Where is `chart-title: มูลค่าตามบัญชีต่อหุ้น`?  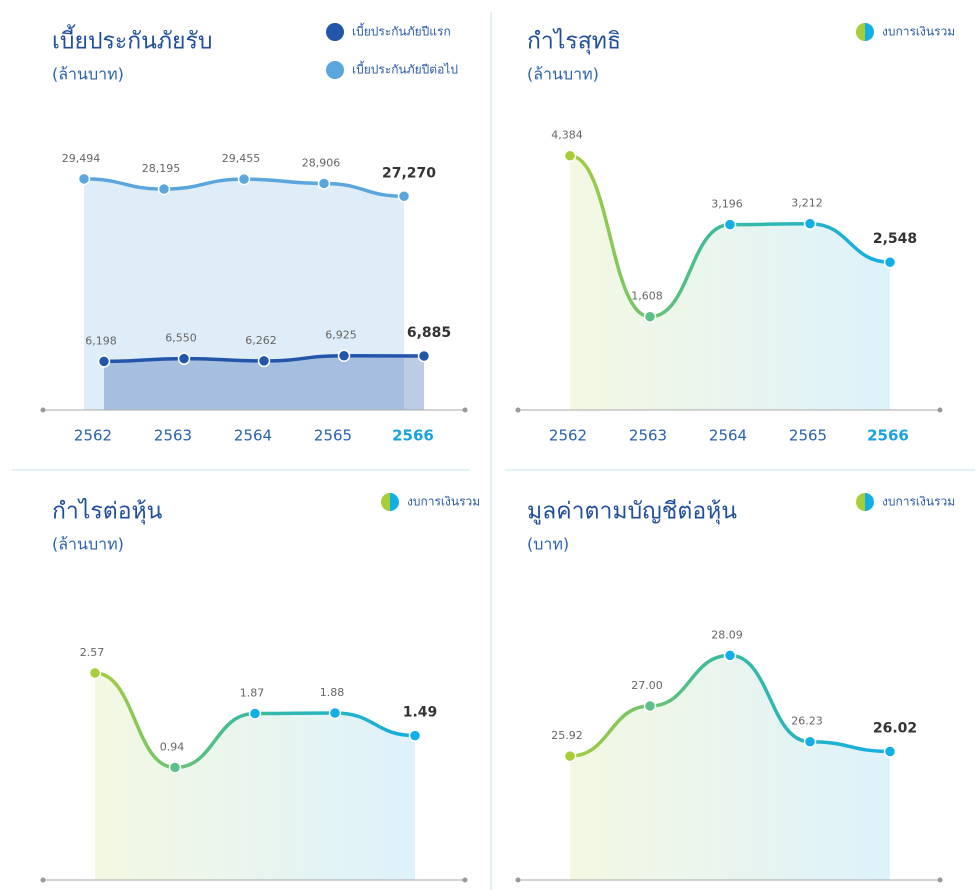
chart-title: มูลค่าตามบัญชีต่อหุ้น is located at coordinates (632, 512).